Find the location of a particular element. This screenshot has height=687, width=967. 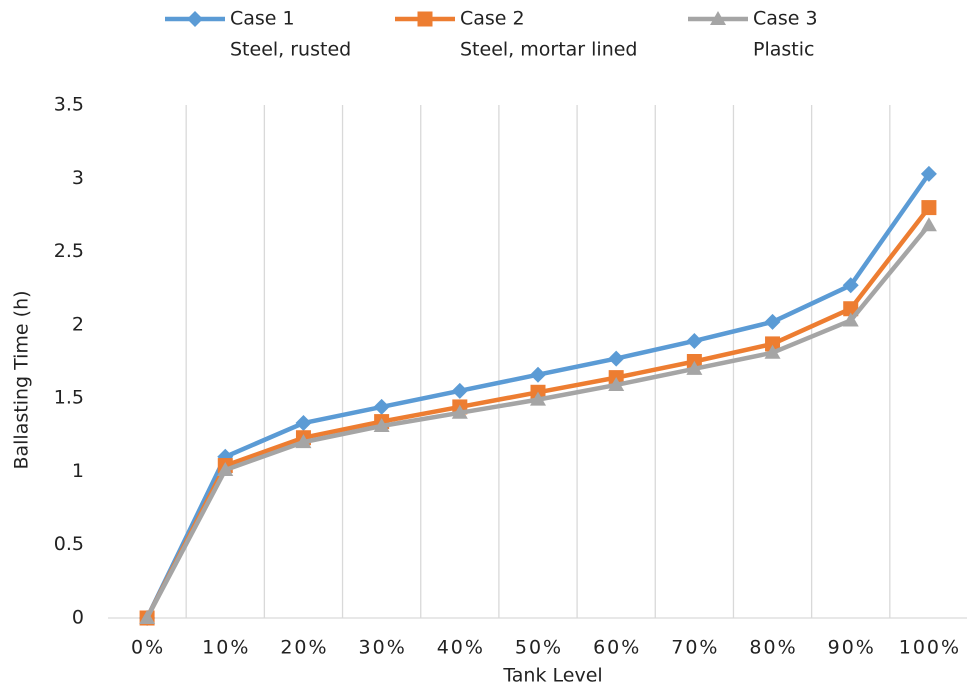

legend-label: Case 1 is located at coordinates (262, 19).